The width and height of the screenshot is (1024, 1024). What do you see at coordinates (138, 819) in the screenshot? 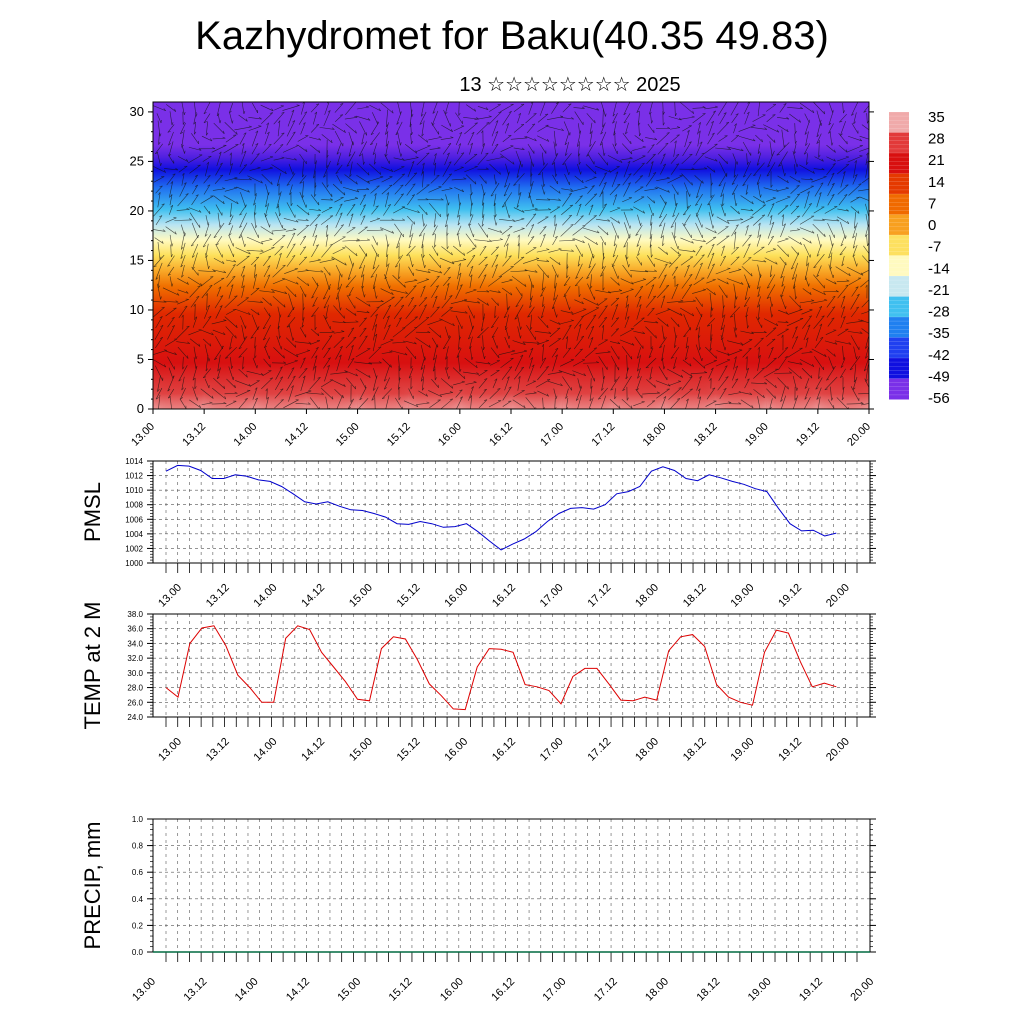
I see `y-tick-label: 1.0` at bounding box center [138, 819].